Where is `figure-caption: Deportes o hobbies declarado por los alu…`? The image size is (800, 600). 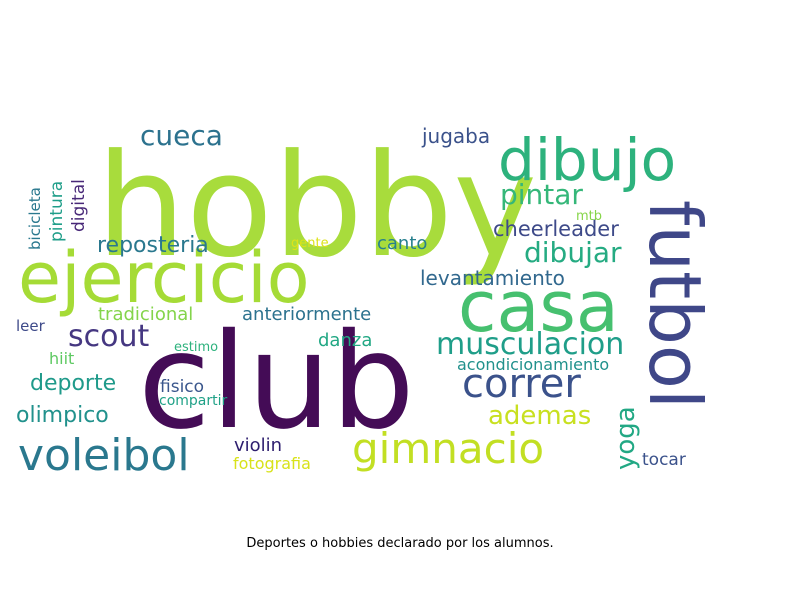
figure-caption: Deportes o hobbies declarado por los alu… is located at coordinates (400, 543).